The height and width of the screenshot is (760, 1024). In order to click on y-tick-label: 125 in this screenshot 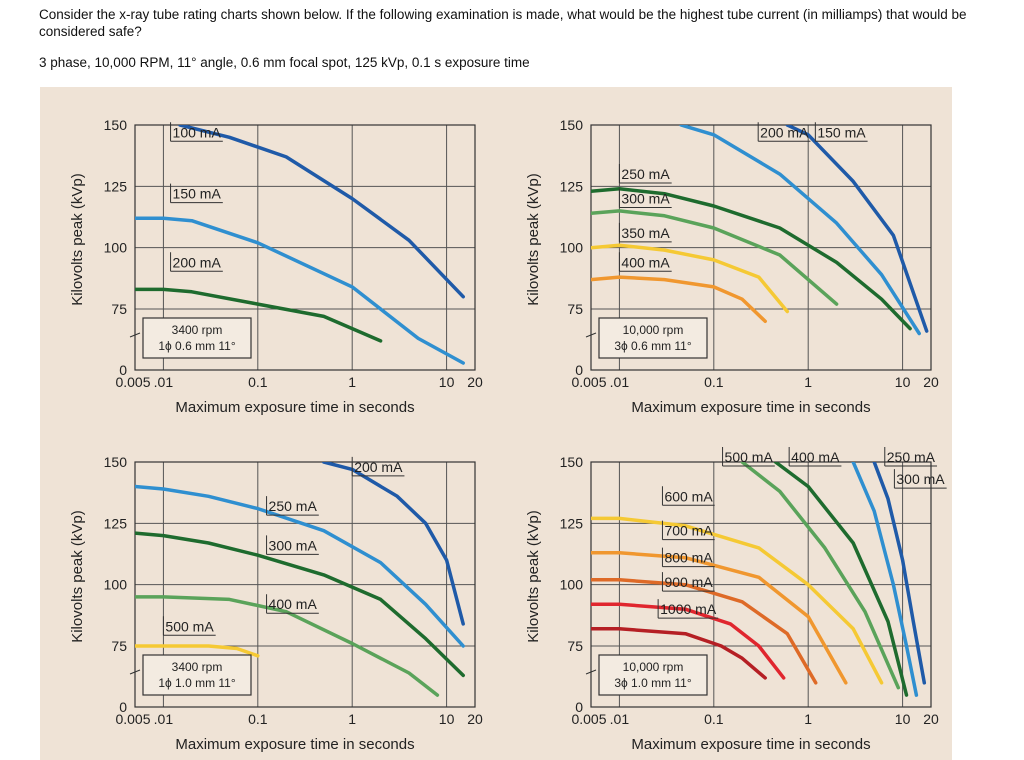, I will do `click(572, 186)`.